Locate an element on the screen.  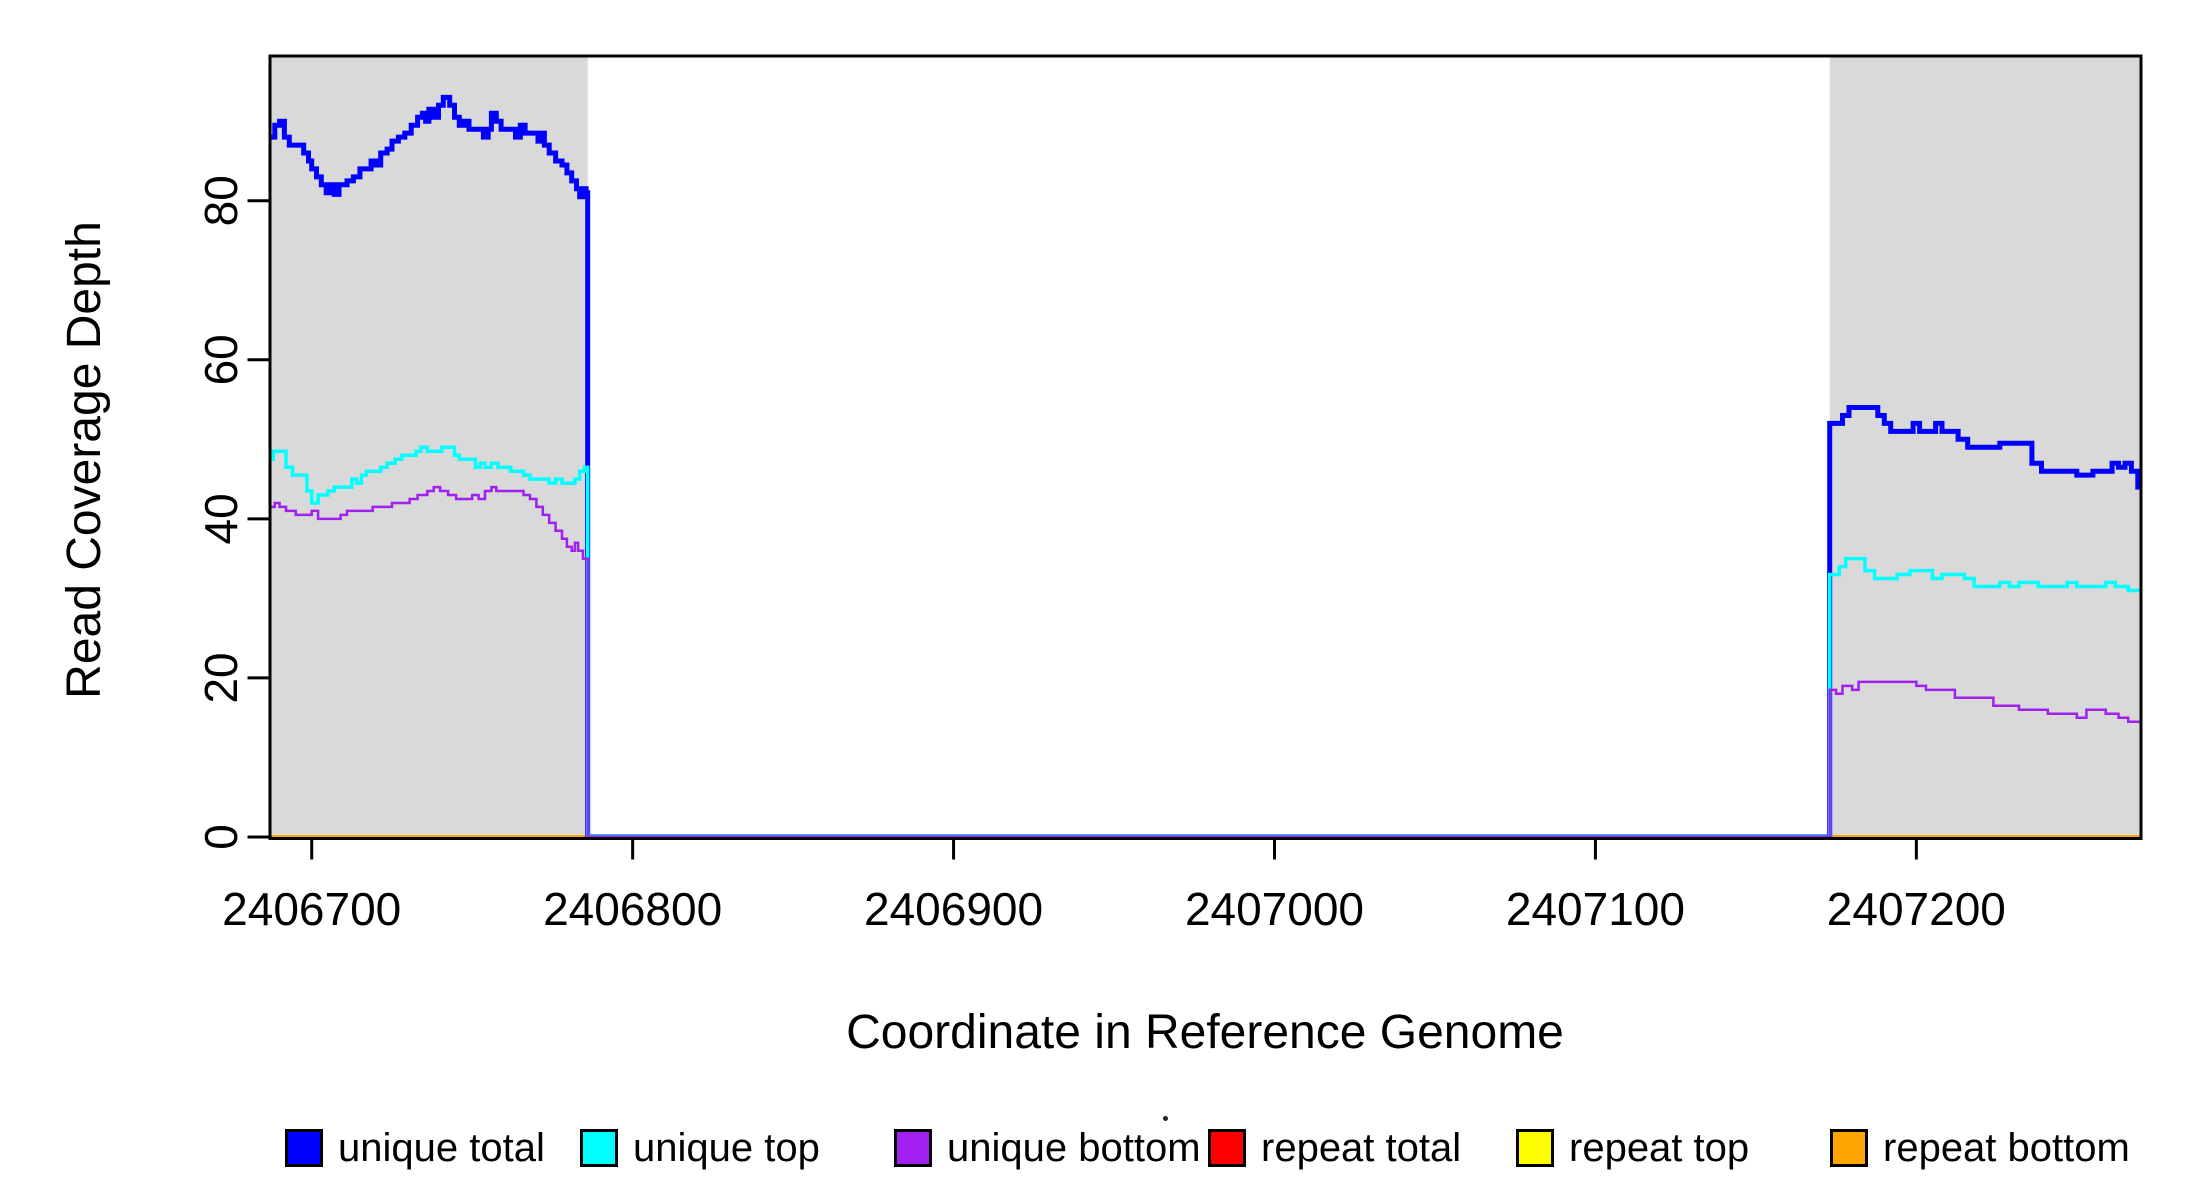
y-tick-label: 80 is located at coordinates (221, 200).